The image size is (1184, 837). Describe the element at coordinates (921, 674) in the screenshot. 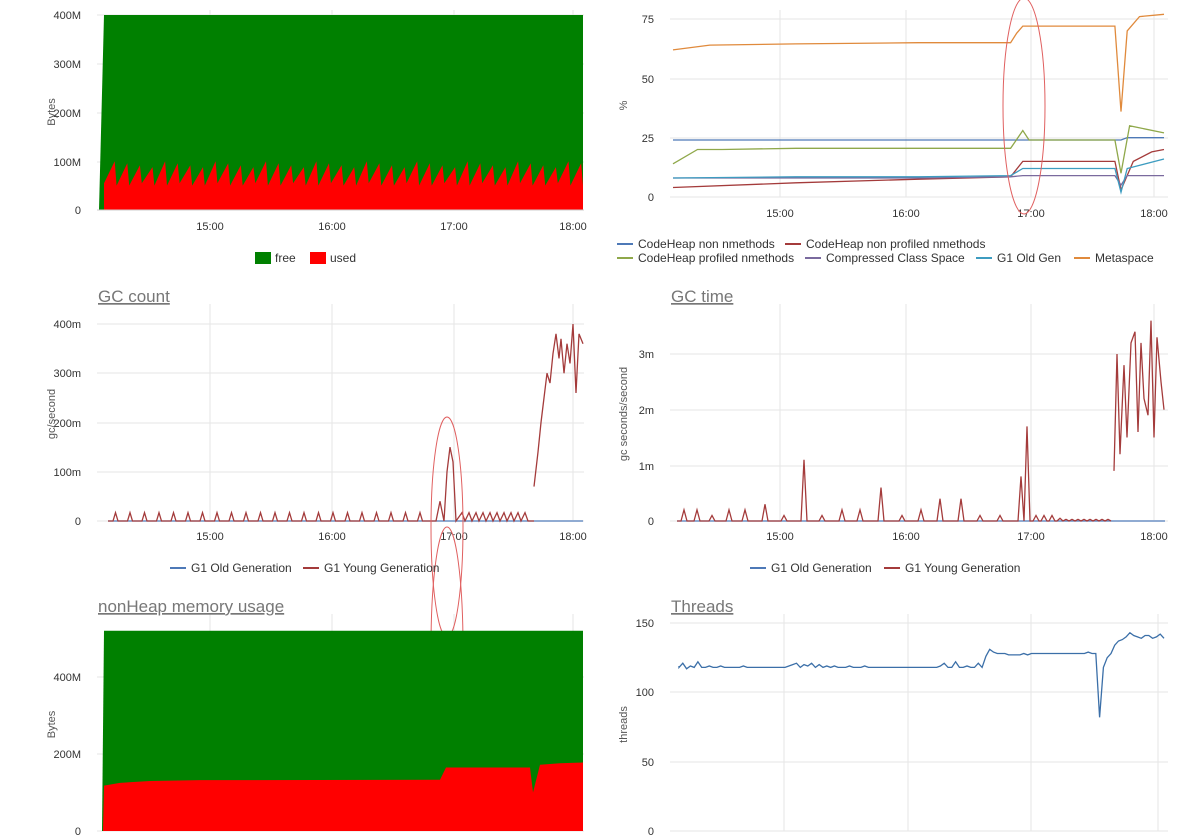

I see `series-line-threads` at that location.